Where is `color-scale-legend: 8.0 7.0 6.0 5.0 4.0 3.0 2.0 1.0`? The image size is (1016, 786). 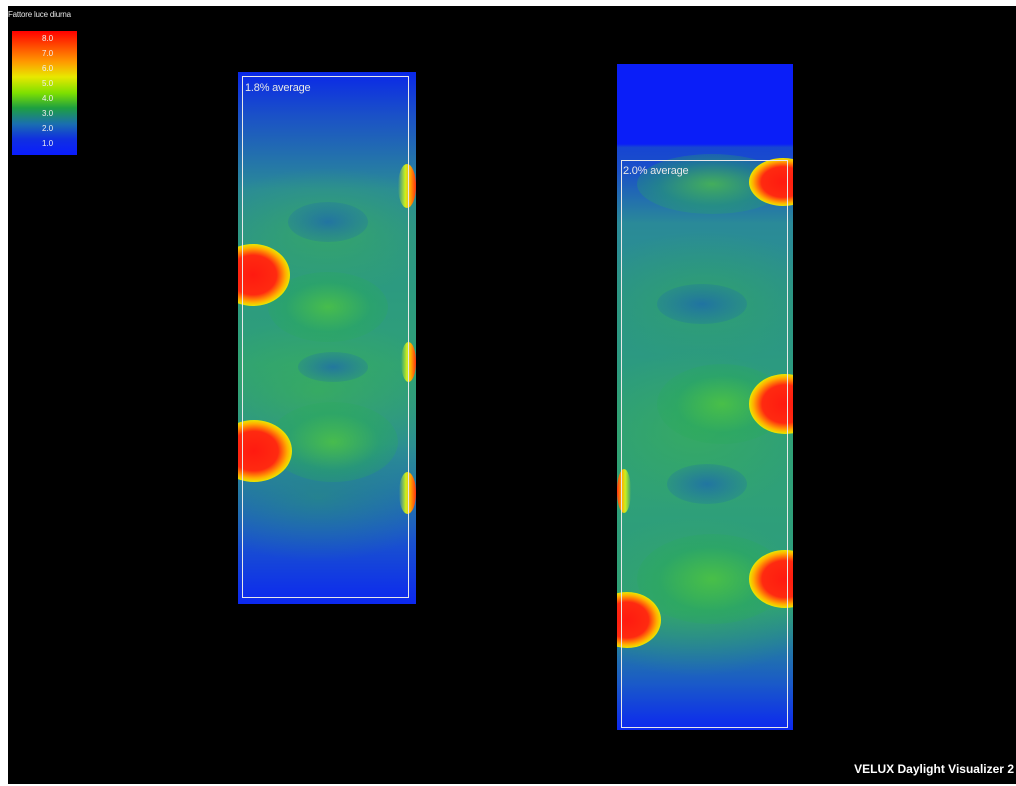
color-scale-legend: 8.0 7.0 6.0 5.0 4.0 3.0 2.0 1.0 is located at coordinates (44, 93).